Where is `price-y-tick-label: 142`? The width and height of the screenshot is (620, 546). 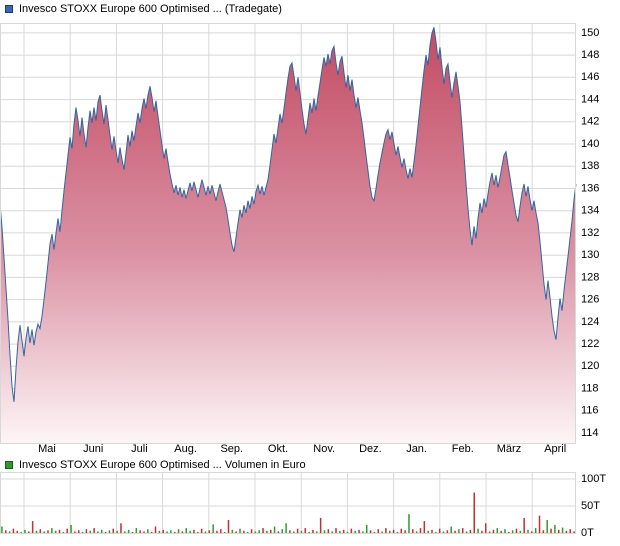 price-y-tick-label: 142 is located at coordinates (590, 122).